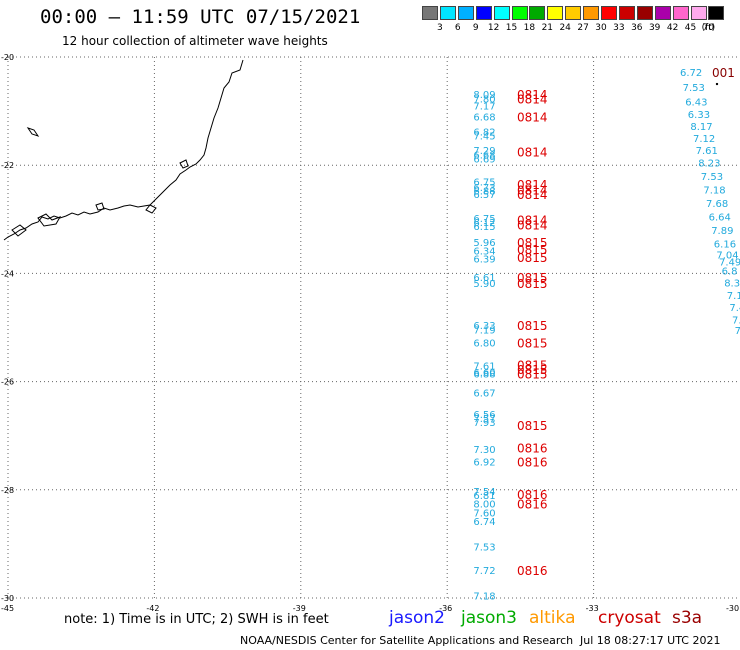 The height and width of the screenshot is (650, 740). What do you see at coordinates (690, 28) in the screenshot?
I see `scale-label: 45` at bounding box center [690, 28].